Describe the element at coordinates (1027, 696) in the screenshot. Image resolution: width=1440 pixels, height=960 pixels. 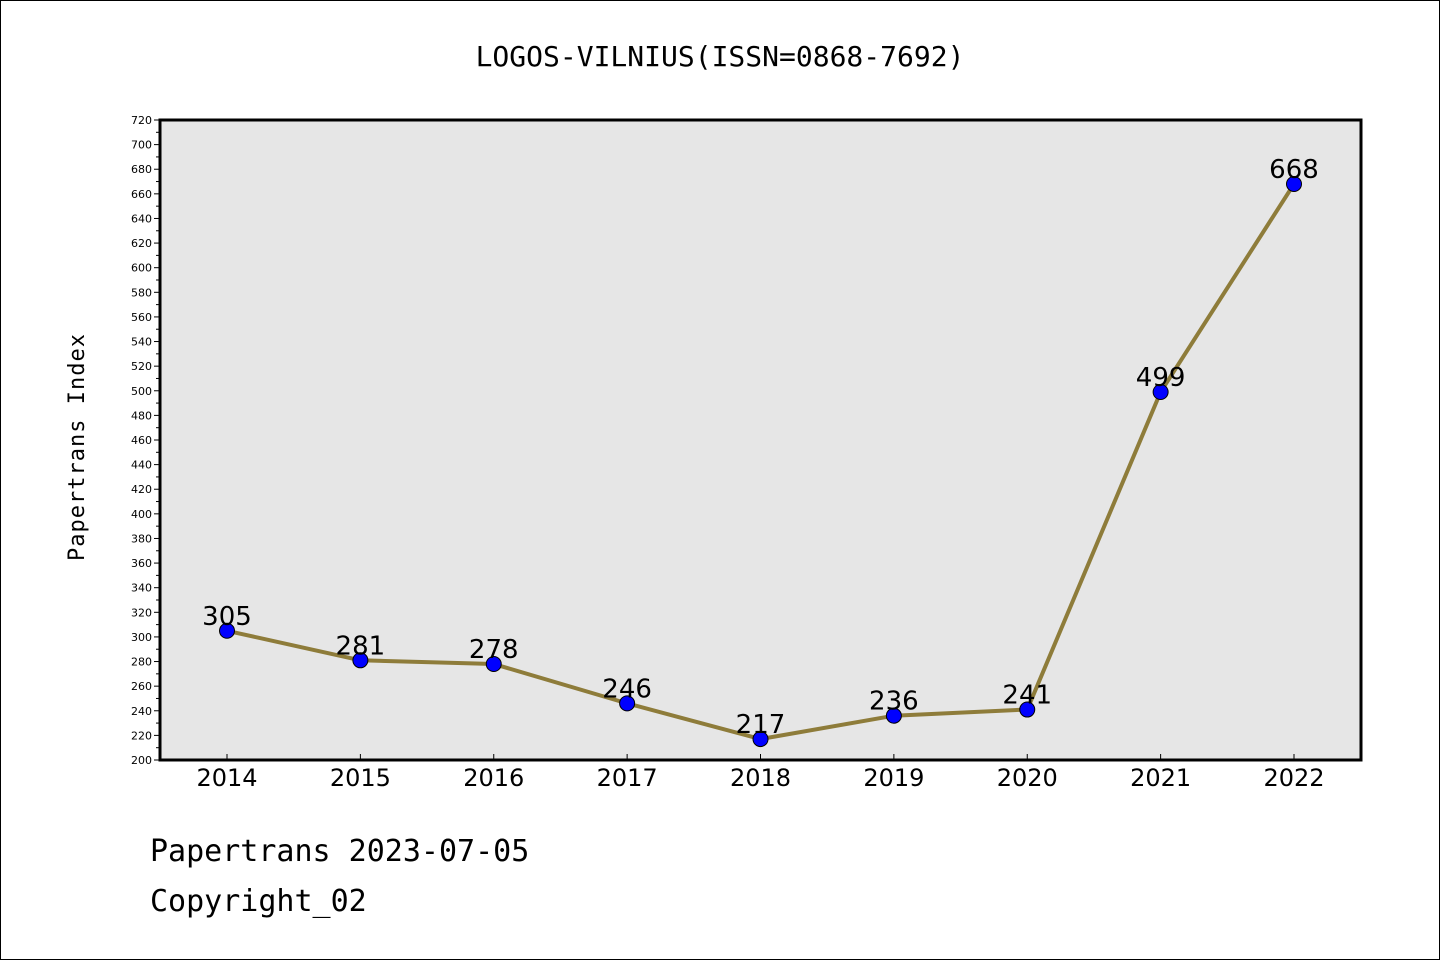
I see `data-label: 241` at that location.